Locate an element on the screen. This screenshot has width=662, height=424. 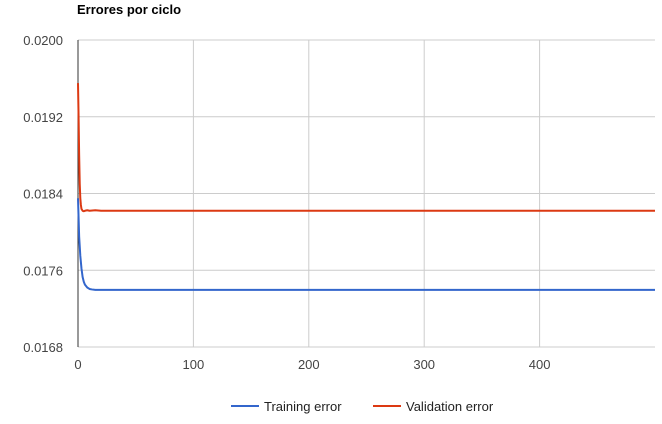
y-tick-label: 0.0200 is located at coordinates (43, 40).